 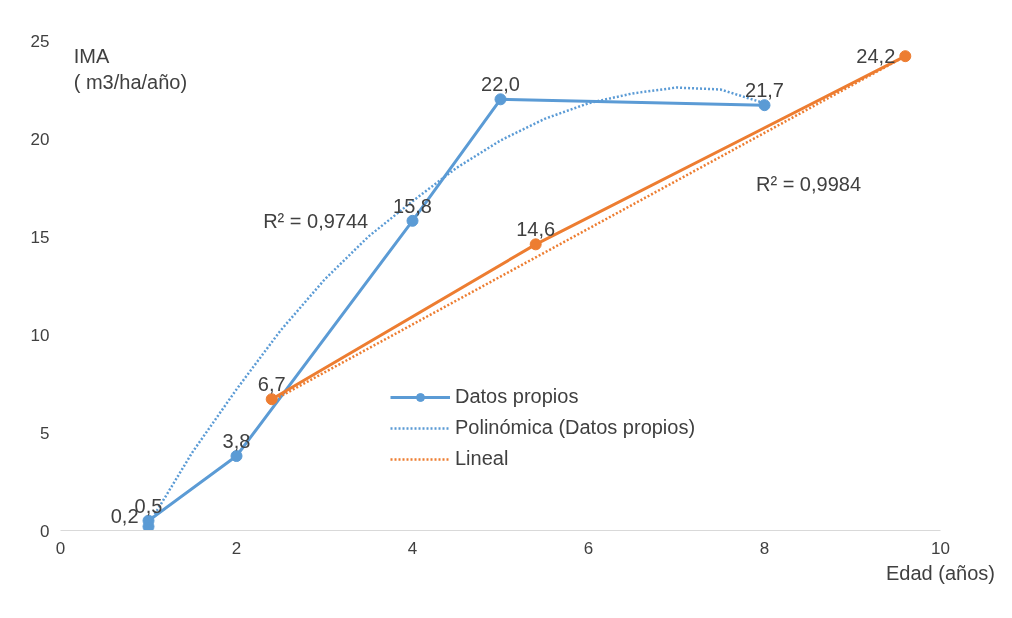 I want to click on x-tick-label: 8, so click(x=764, y=548).